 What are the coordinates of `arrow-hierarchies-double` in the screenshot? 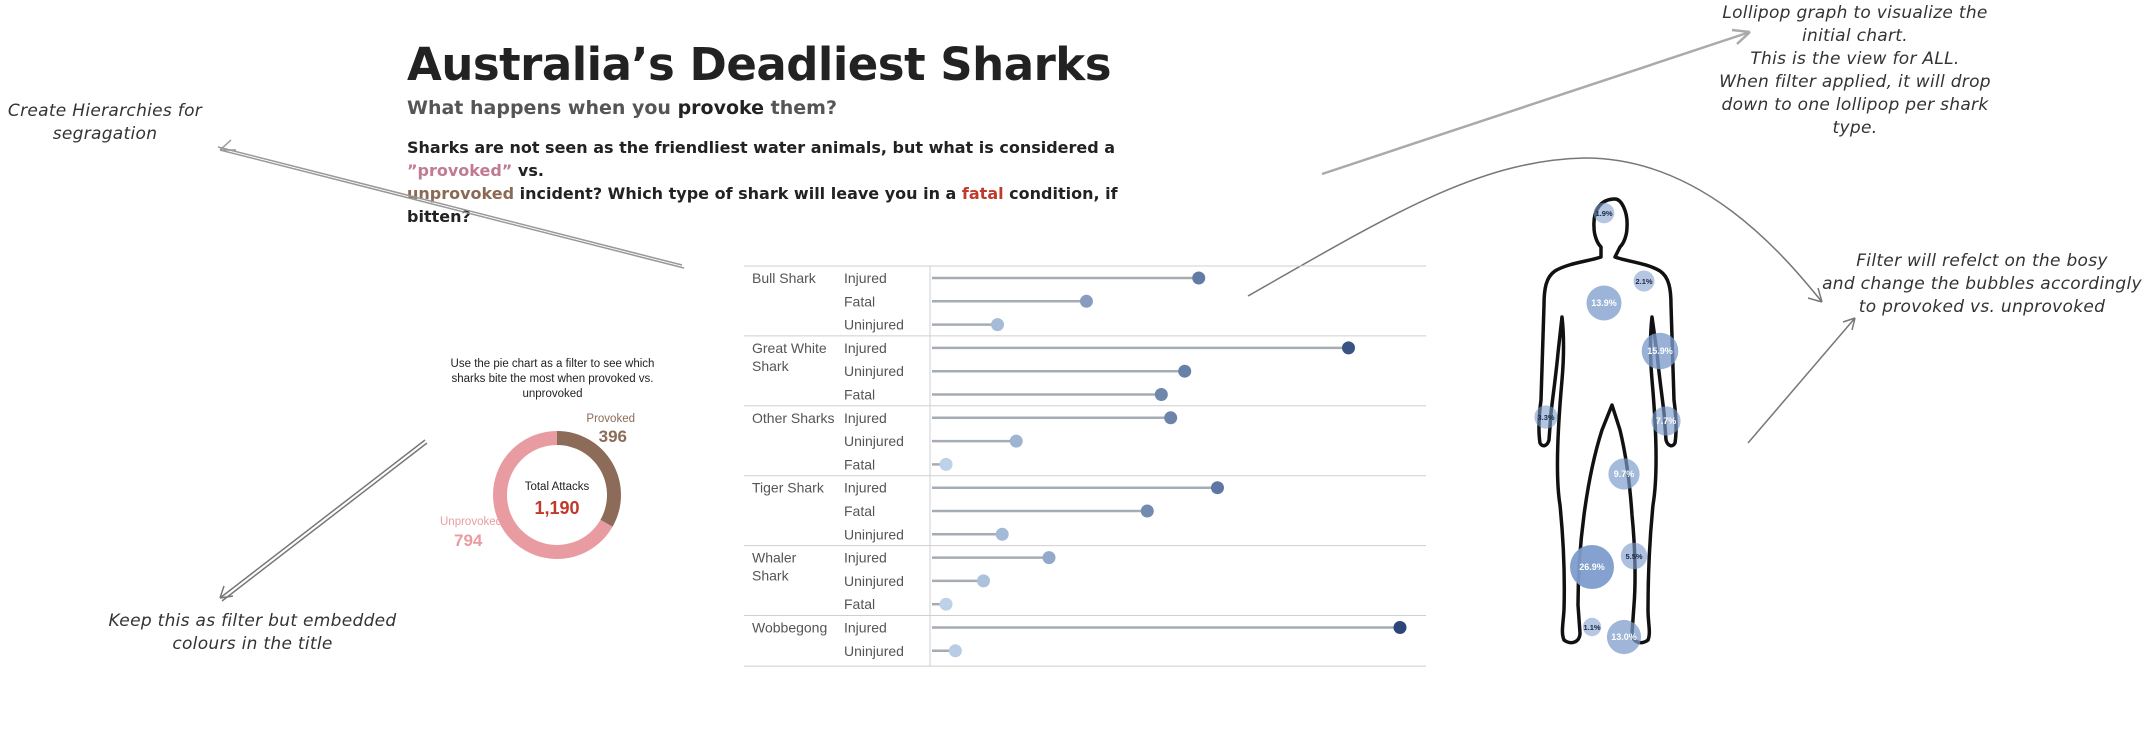 It's located at (450, 206).